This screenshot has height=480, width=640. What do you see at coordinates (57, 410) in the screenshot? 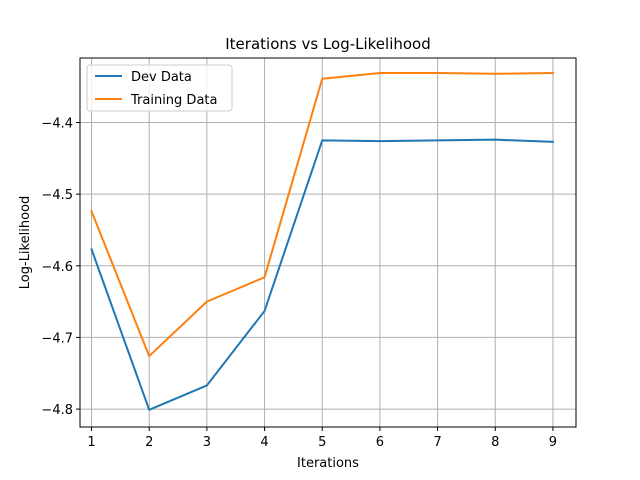
I see `y-tick-label: −4.8` at bounding box center [57, 410].